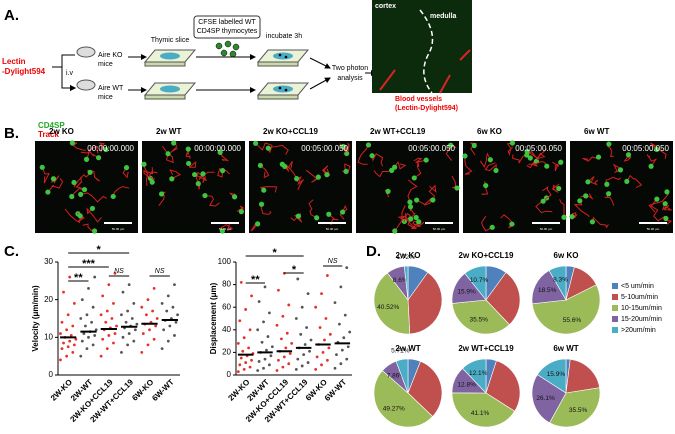 The height and width of the screenshot is (434, 675). I want to click on y-tick-label: 0, so click(229, 374).